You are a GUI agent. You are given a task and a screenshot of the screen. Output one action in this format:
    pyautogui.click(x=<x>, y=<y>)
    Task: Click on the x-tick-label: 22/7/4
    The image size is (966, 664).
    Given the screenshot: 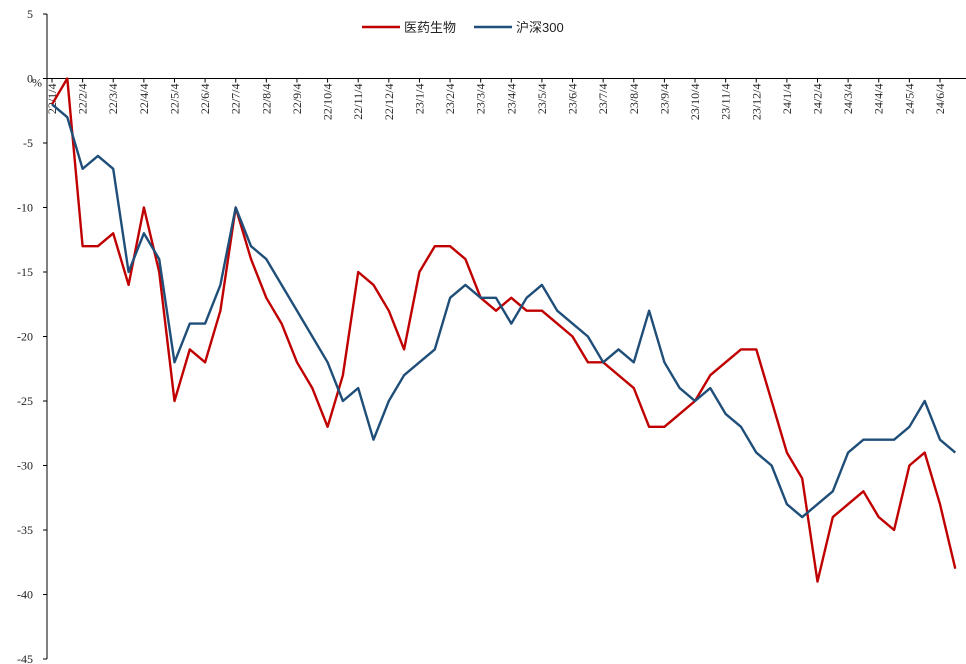 What is the action you would take?
    pyautogui.click(x=236, y=99)
    